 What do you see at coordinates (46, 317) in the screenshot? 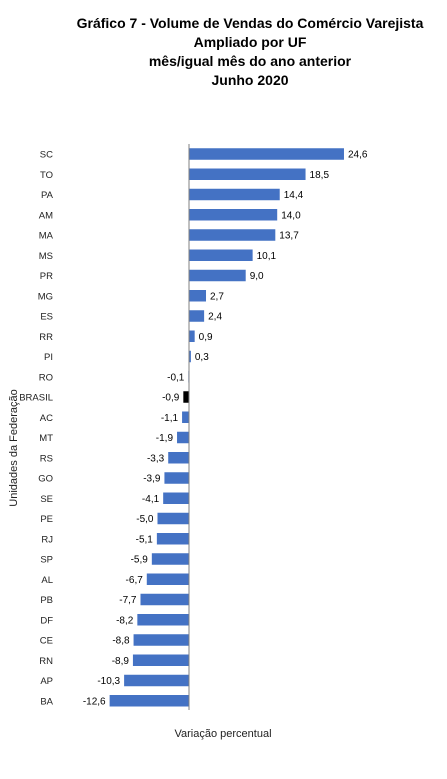
I see `category-label-es: ES` at bounding box center [46, 317].